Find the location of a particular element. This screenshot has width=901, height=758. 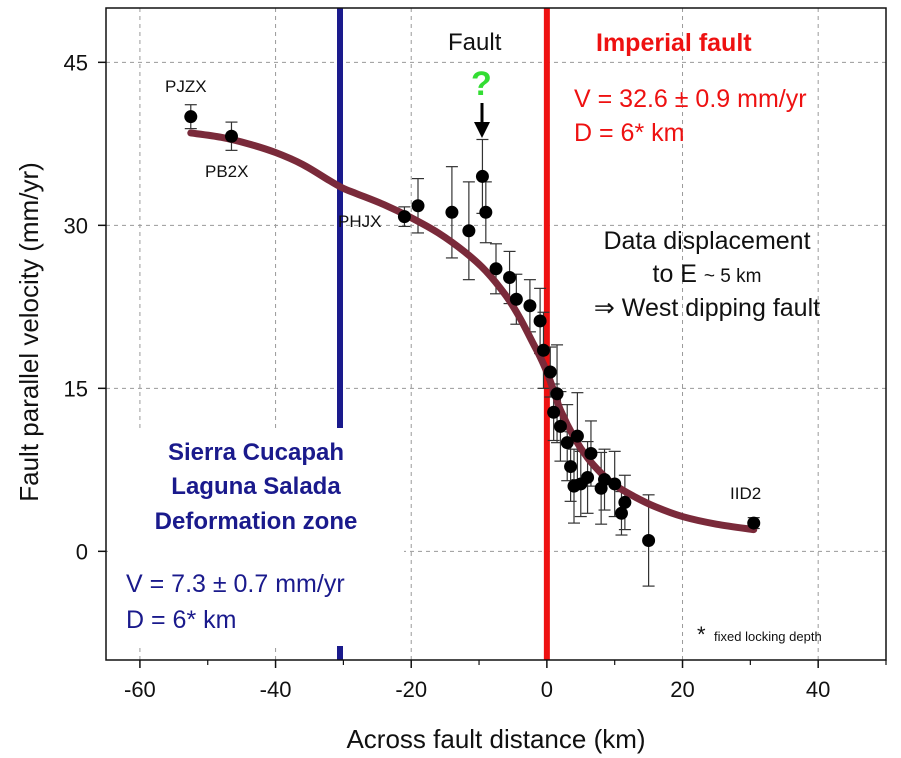

footnote-star: * is located at coordinates (701, 634).